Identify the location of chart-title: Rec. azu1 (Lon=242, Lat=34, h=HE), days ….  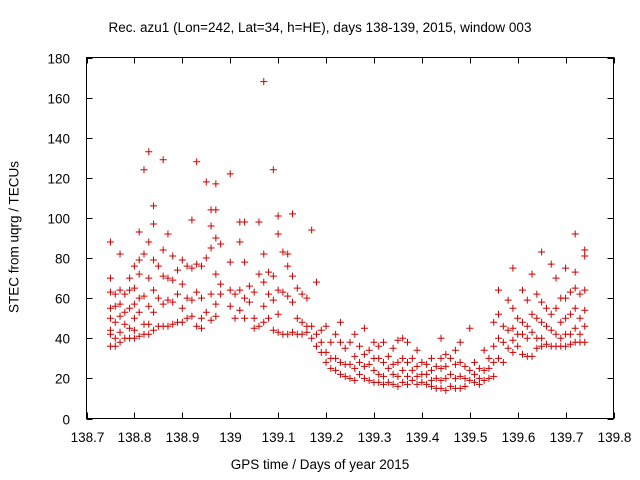
(320, 27).